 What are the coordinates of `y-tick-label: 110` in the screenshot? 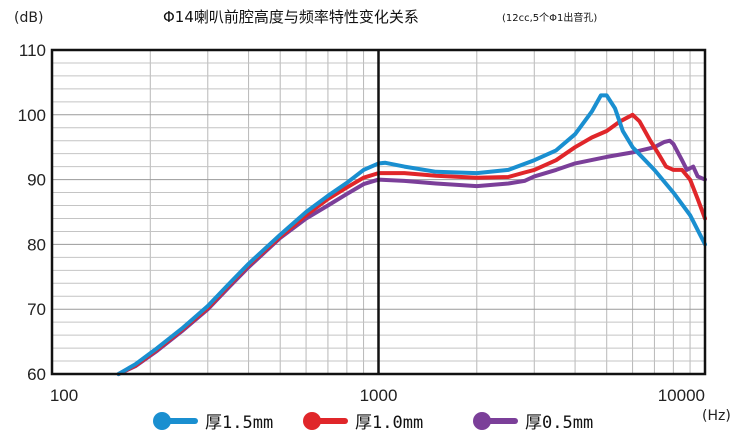 It's located at (32, 50).